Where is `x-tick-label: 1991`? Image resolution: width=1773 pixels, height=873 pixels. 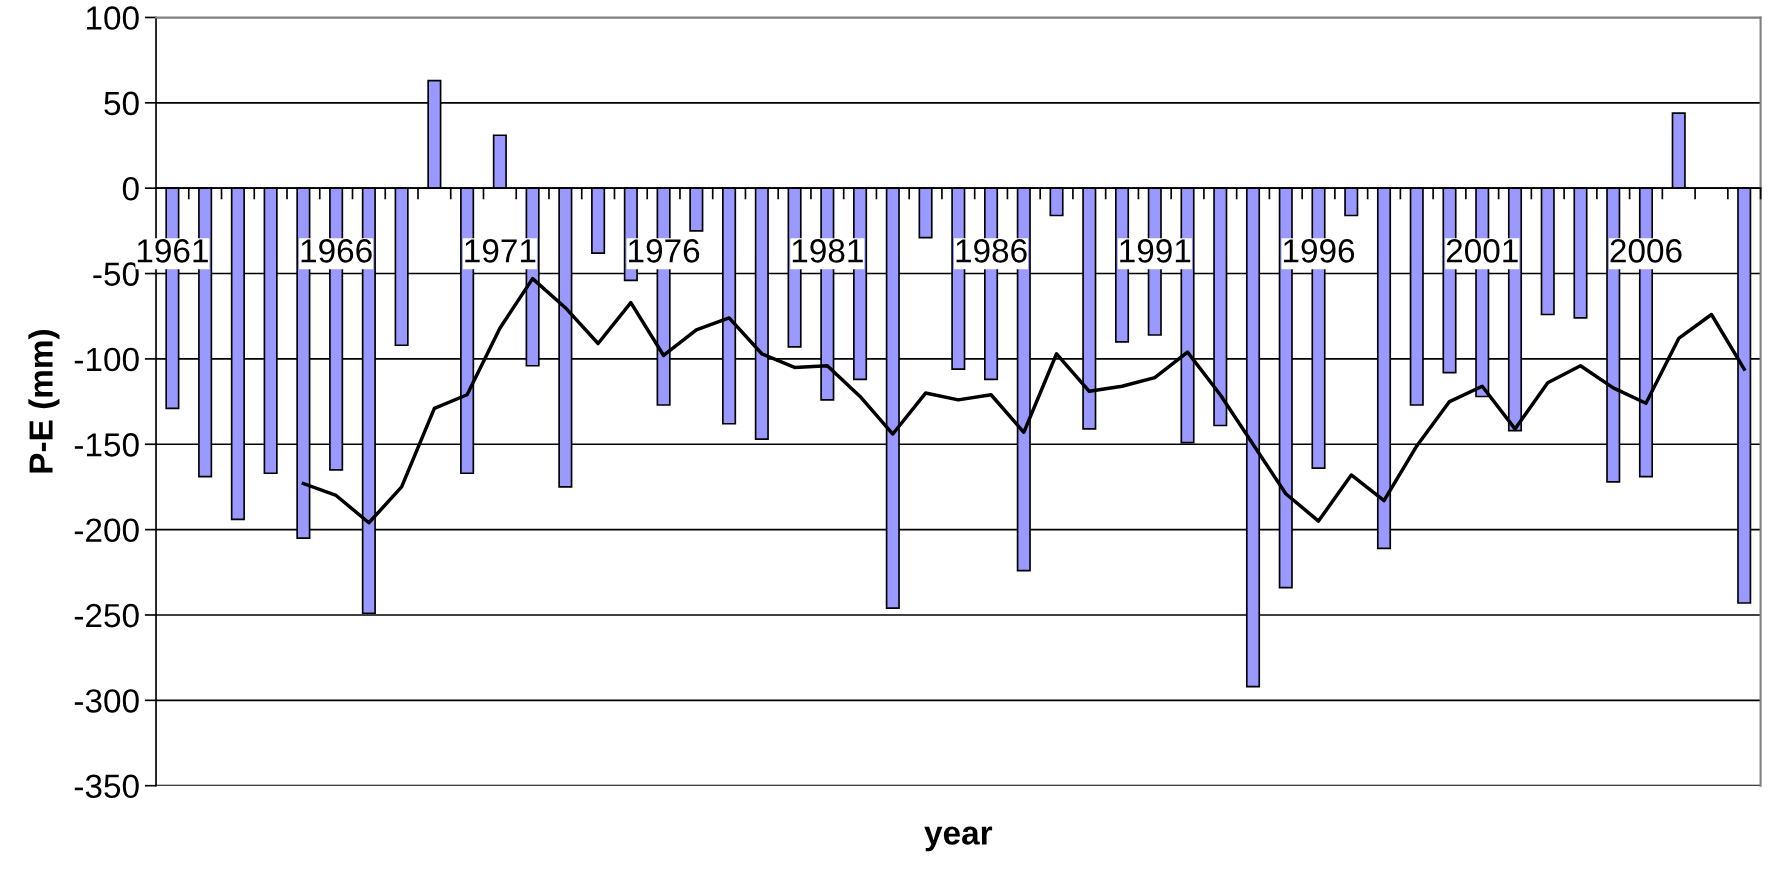 x-tick-label: 1991 is located at coordinates (1155, 251).